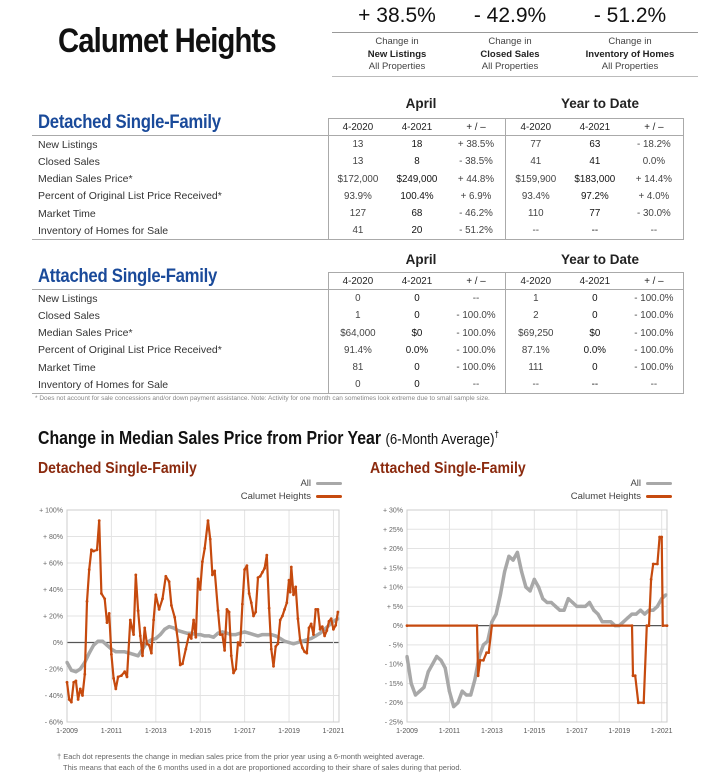  I want to click on table-cell: + 4.0%, so click(654, 196).